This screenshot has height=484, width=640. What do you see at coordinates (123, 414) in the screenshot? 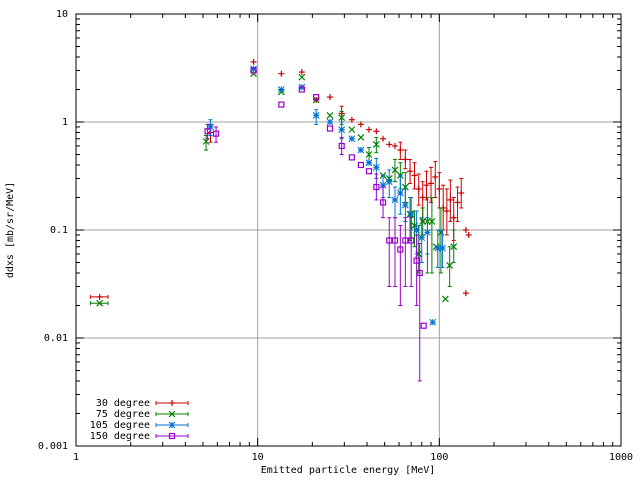
I see `legend-label: 75 degree` at bounding box center [123, 414].